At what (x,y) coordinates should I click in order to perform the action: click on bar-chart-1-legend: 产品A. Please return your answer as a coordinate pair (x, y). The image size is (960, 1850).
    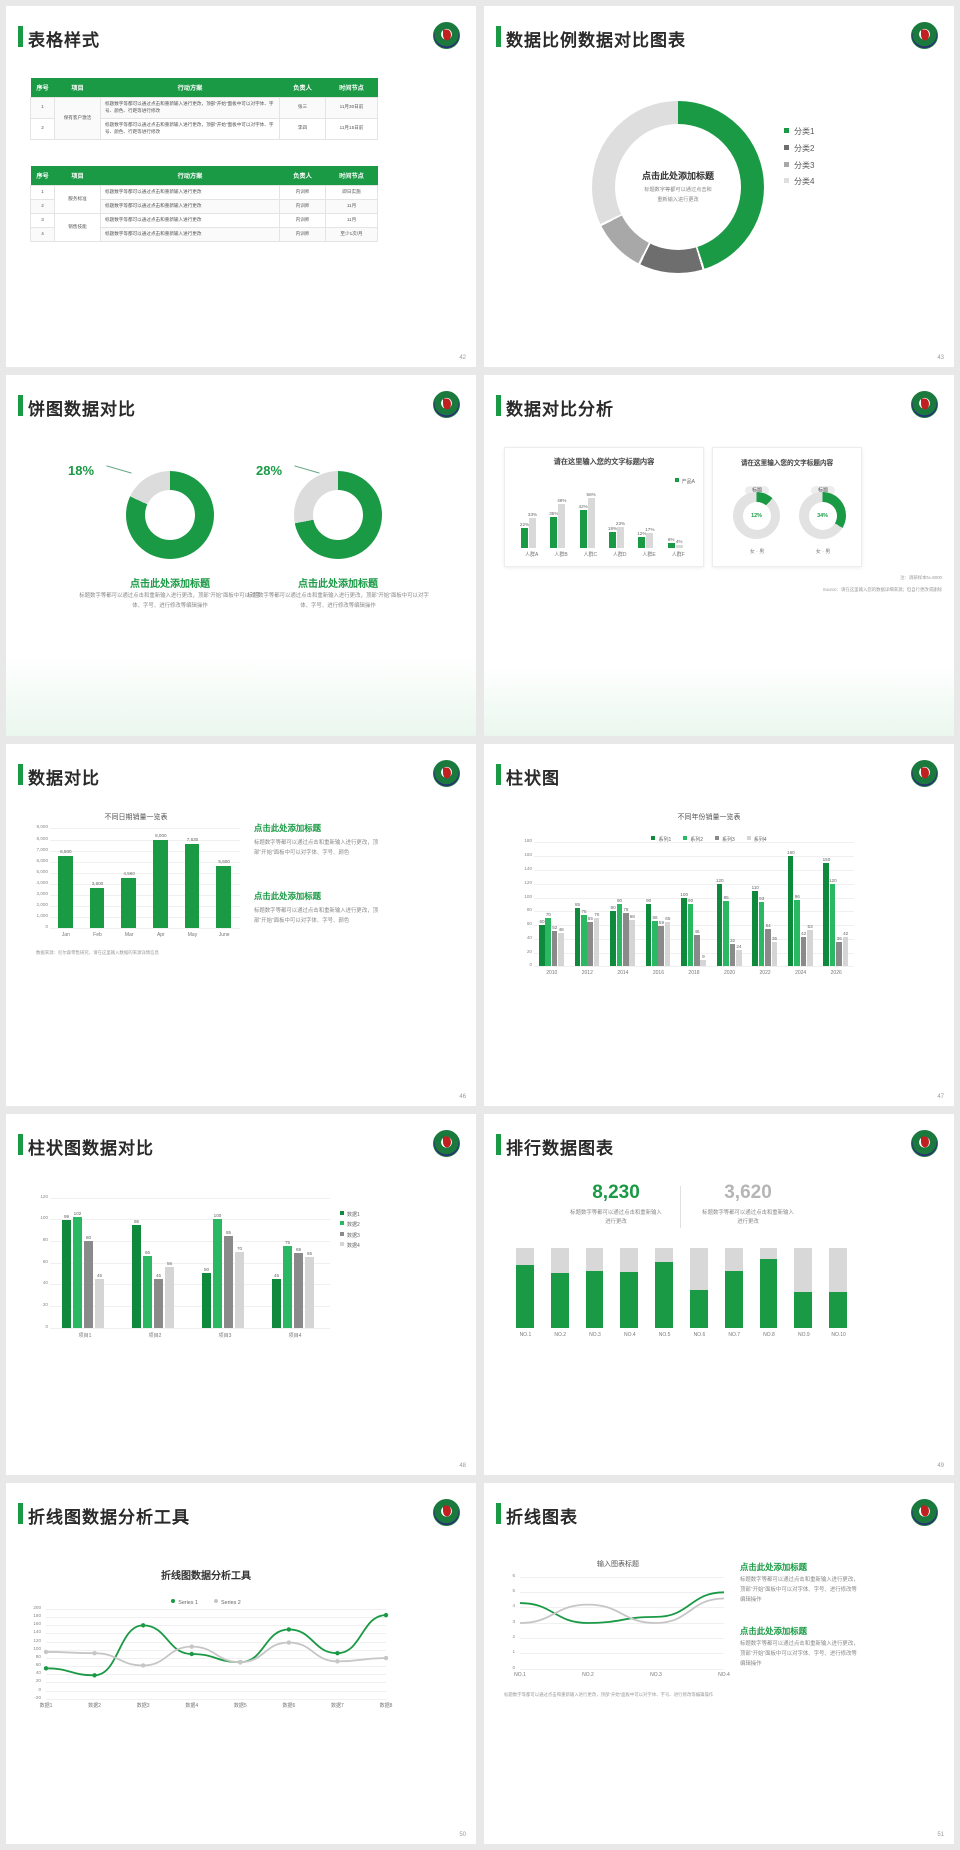
    Looking at the image, I should click on (684, 481).